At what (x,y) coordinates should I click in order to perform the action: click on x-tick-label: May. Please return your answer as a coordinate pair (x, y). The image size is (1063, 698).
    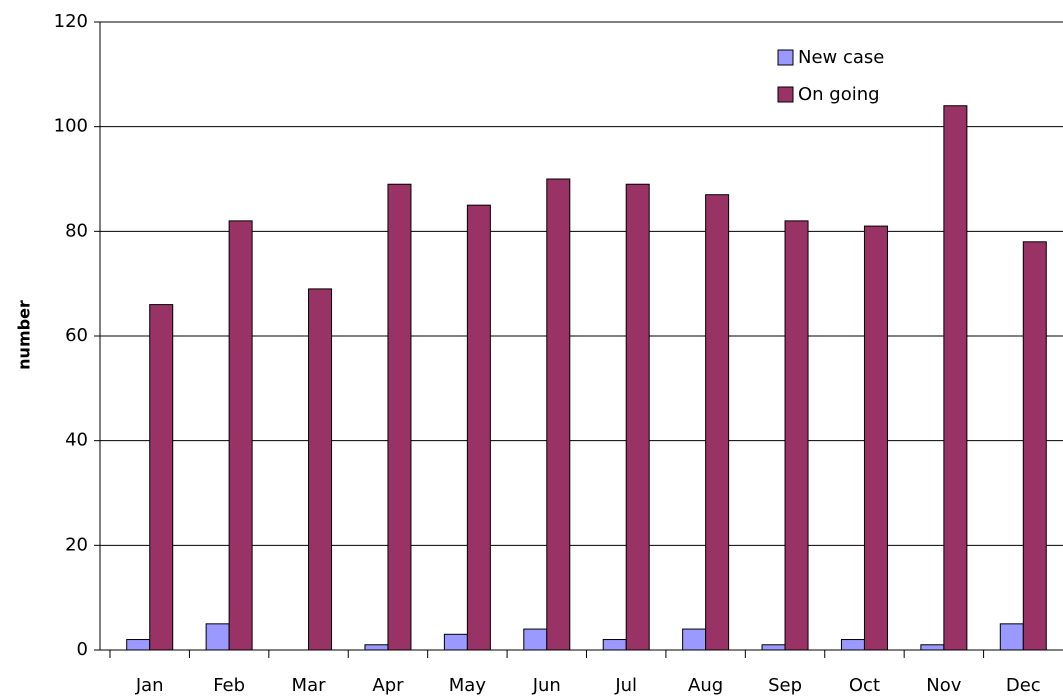
    Looking at the image, I should click on (468, 685).